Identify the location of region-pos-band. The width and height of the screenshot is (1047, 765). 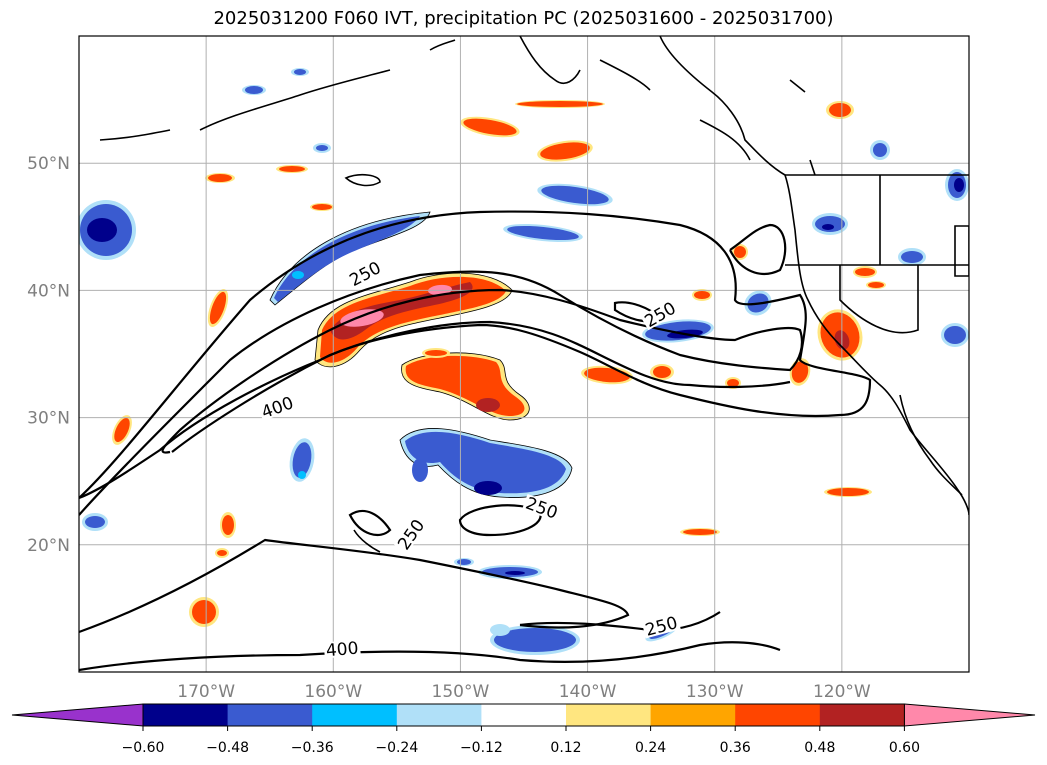
(465, 386).